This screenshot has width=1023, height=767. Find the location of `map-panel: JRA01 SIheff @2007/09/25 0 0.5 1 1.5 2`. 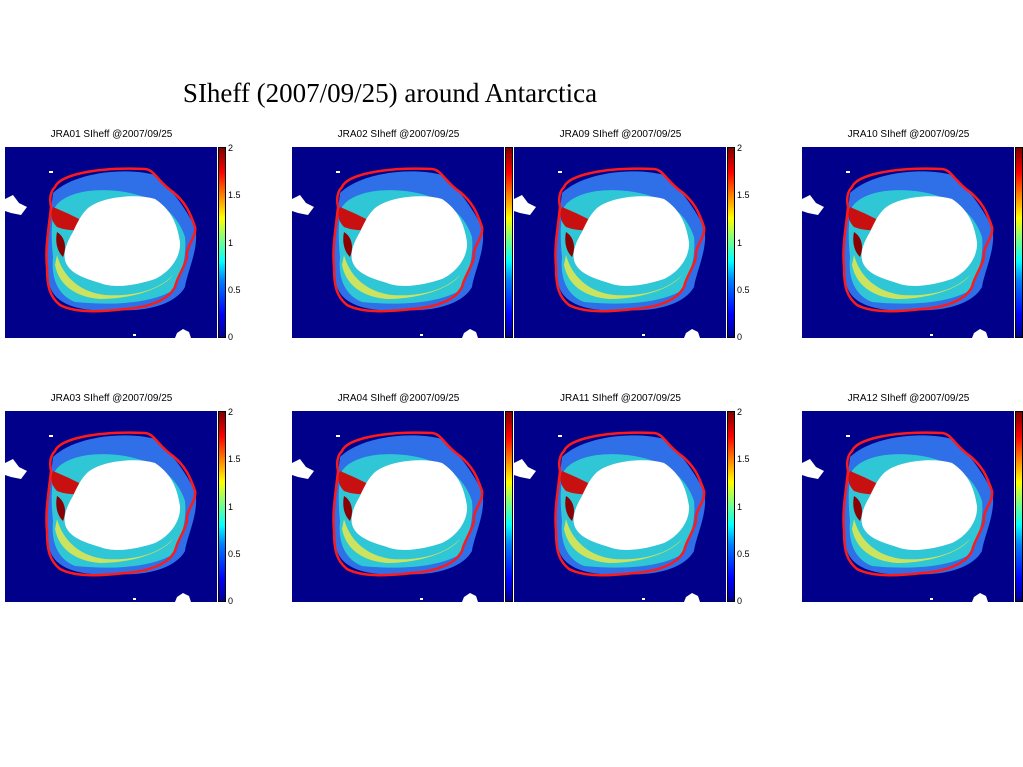

map-panel: JRA01 SIheff @2007/09/25 0 0.5 1 1.5 2 is located at coordinates (125, 236).